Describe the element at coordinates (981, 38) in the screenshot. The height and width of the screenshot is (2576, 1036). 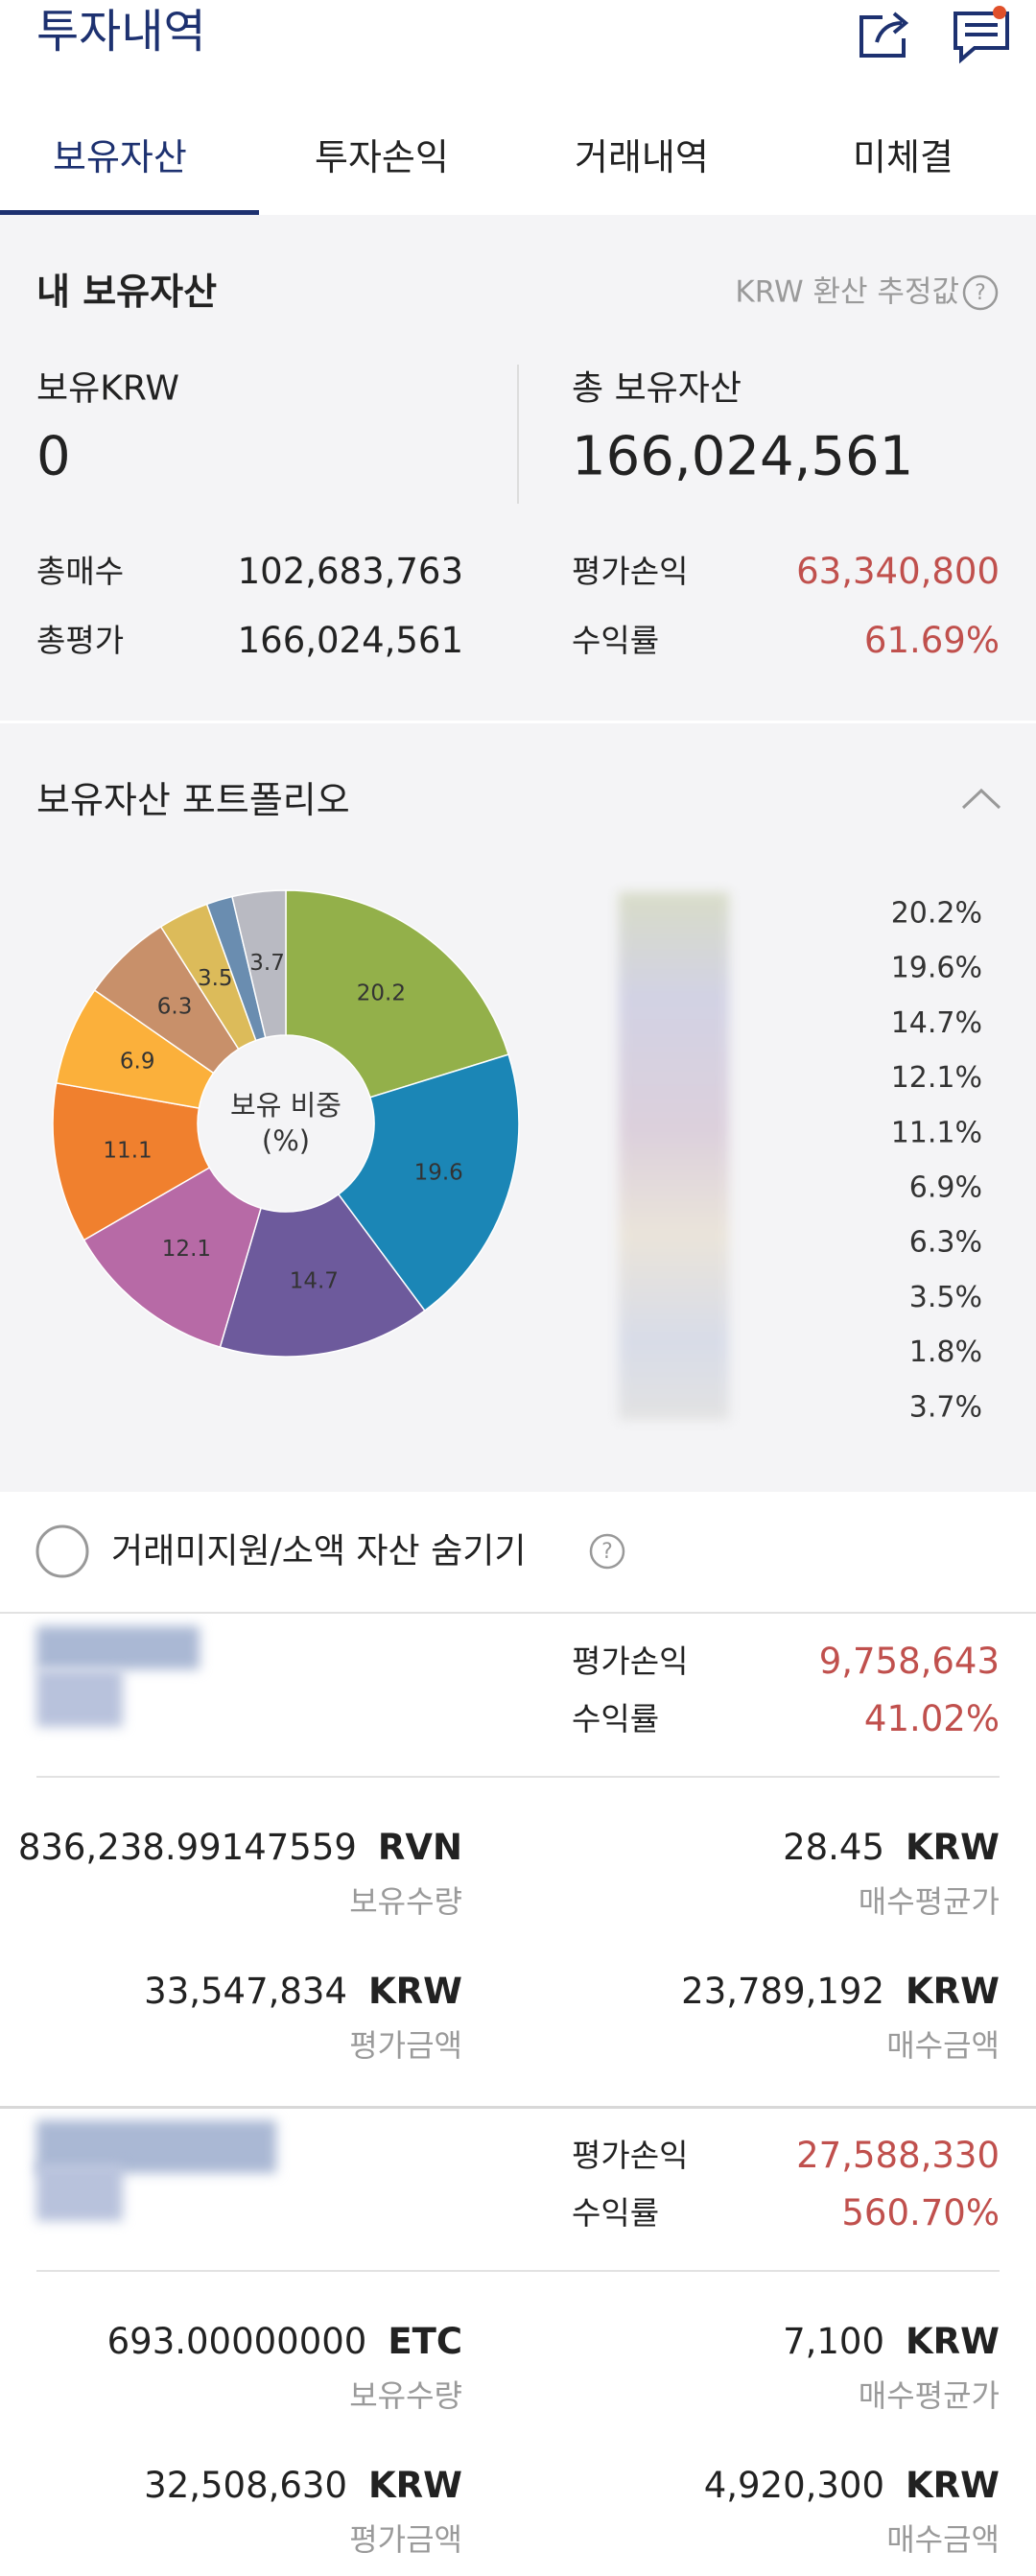
I see `menu-icon` at that location.